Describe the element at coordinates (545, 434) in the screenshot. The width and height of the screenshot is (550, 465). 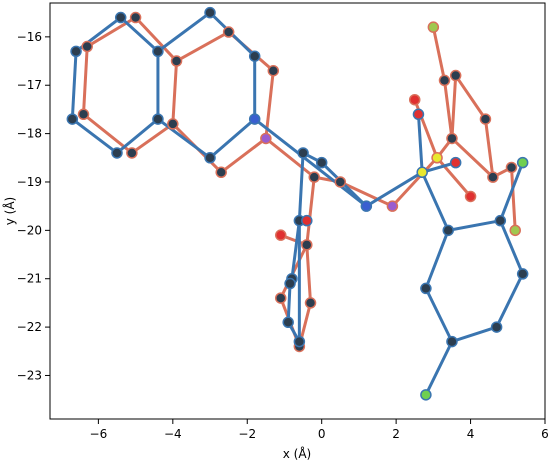
I see `x-tick-label: 6` at that location.